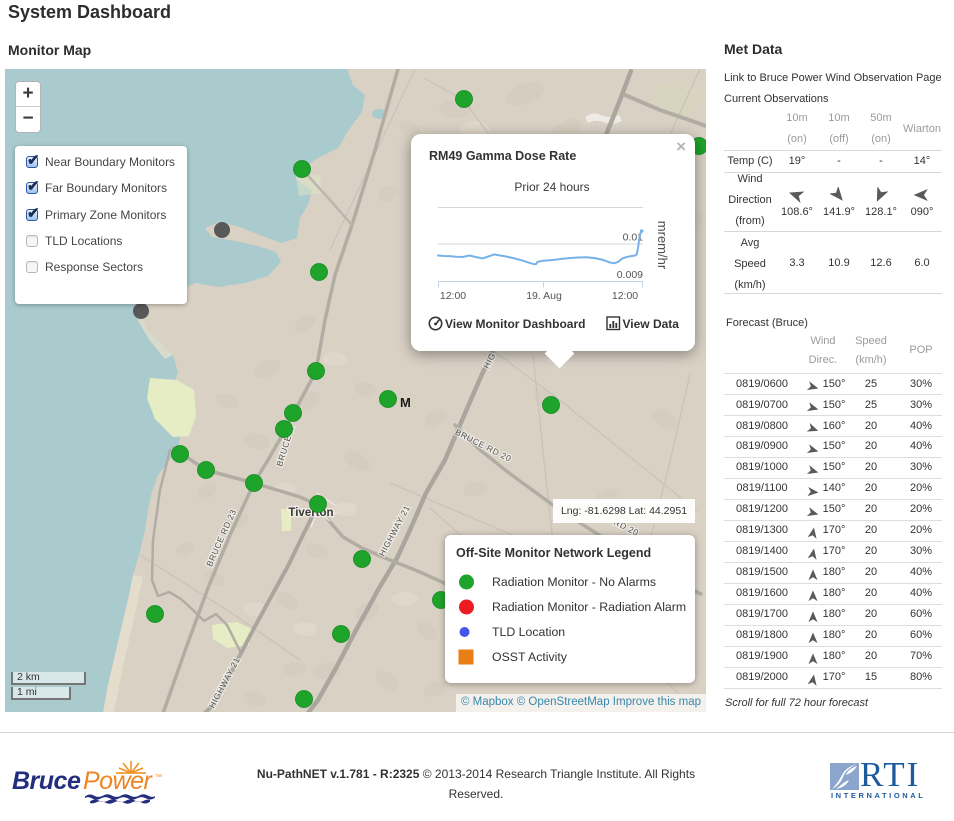  What do you see at coordinates (515, 324) in the screenshot?
I see `svg-text: View Monitor Dashboard` at bounding box center [515, 324].